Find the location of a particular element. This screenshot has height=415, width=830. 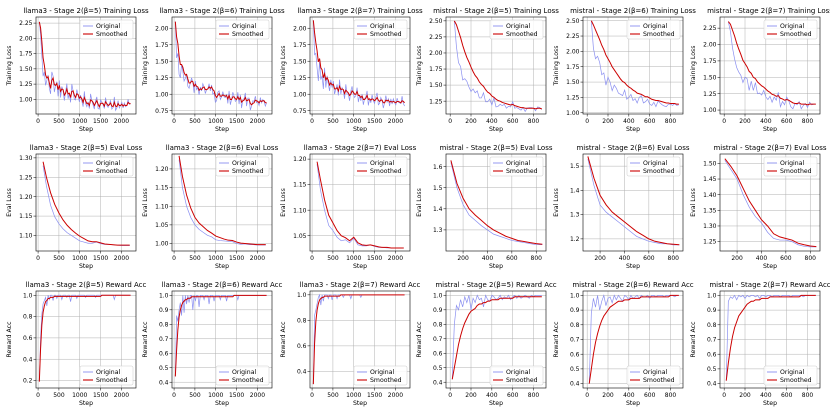

y-tick-label: 0.8 is located at coordinates (575, 325).